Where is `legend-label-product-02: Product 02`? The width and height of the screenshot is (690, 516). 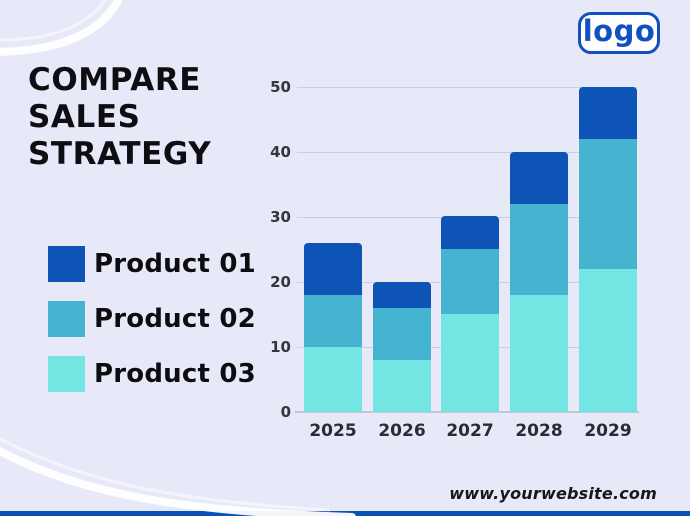
legend-label-product-02: Product 02 is located at coordinates (175, 319).